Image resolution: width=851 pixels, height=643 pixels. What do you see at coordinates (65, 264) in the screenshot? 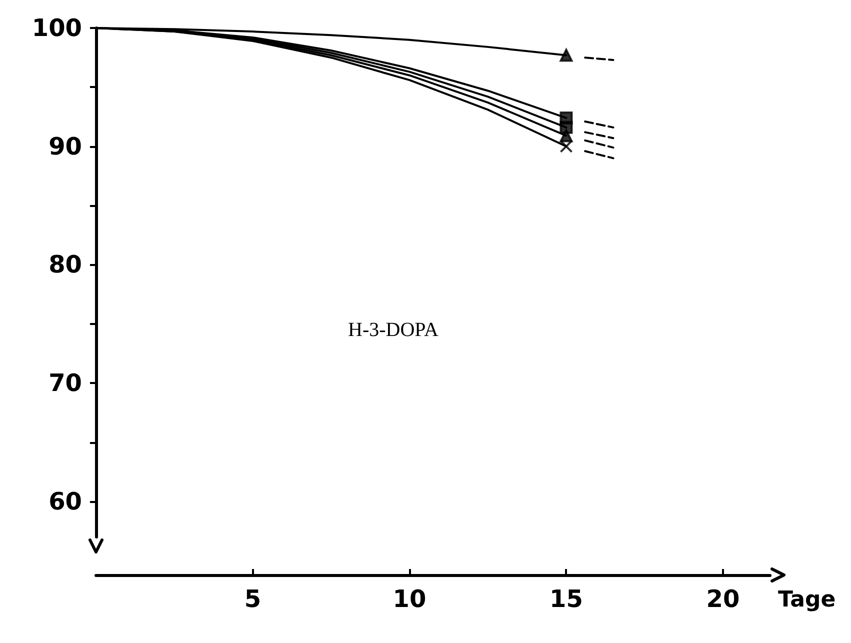
I see `y-tick-label: 80` at bounding box center [65, 264].